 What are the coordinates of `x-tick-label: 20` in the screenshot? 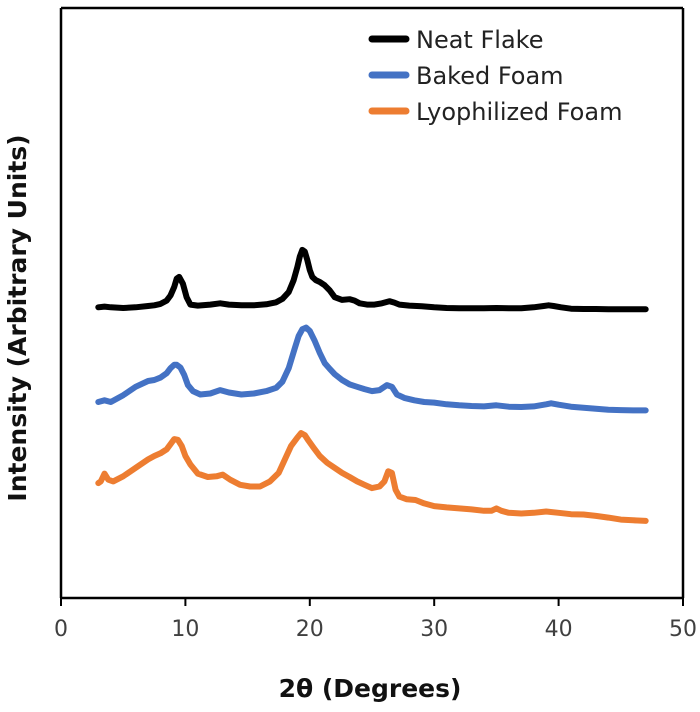 It's located at (310, 629).